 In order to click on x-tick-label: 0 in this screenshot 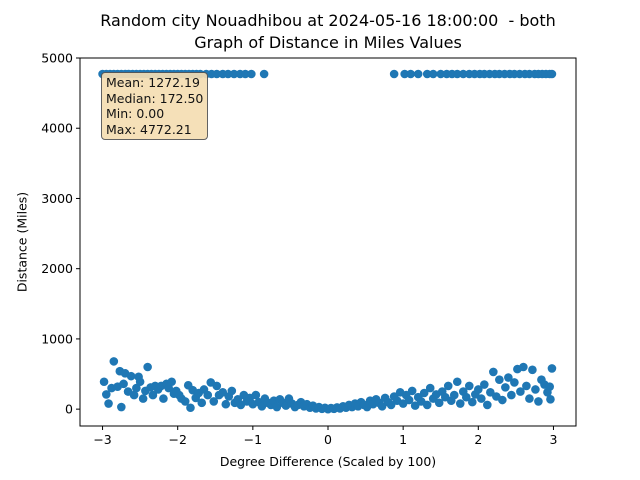, I will do `click(328, 439)`.